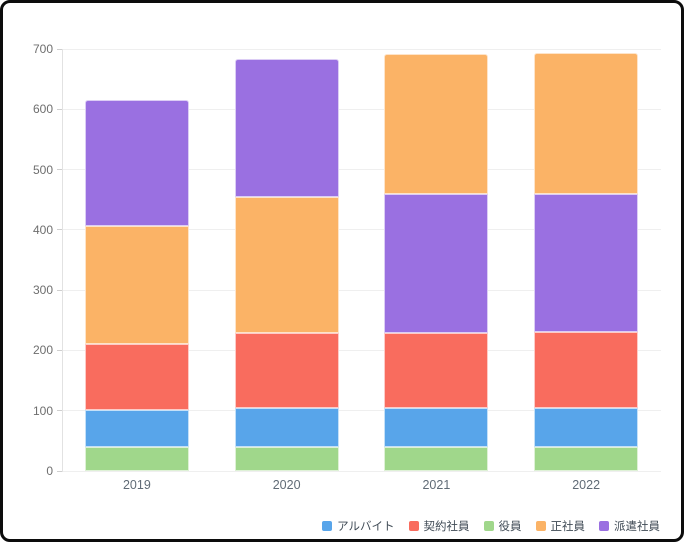 This screenshot has height=542, width=684. I want to click on legend-label: アルバイト, so click(366, 527).